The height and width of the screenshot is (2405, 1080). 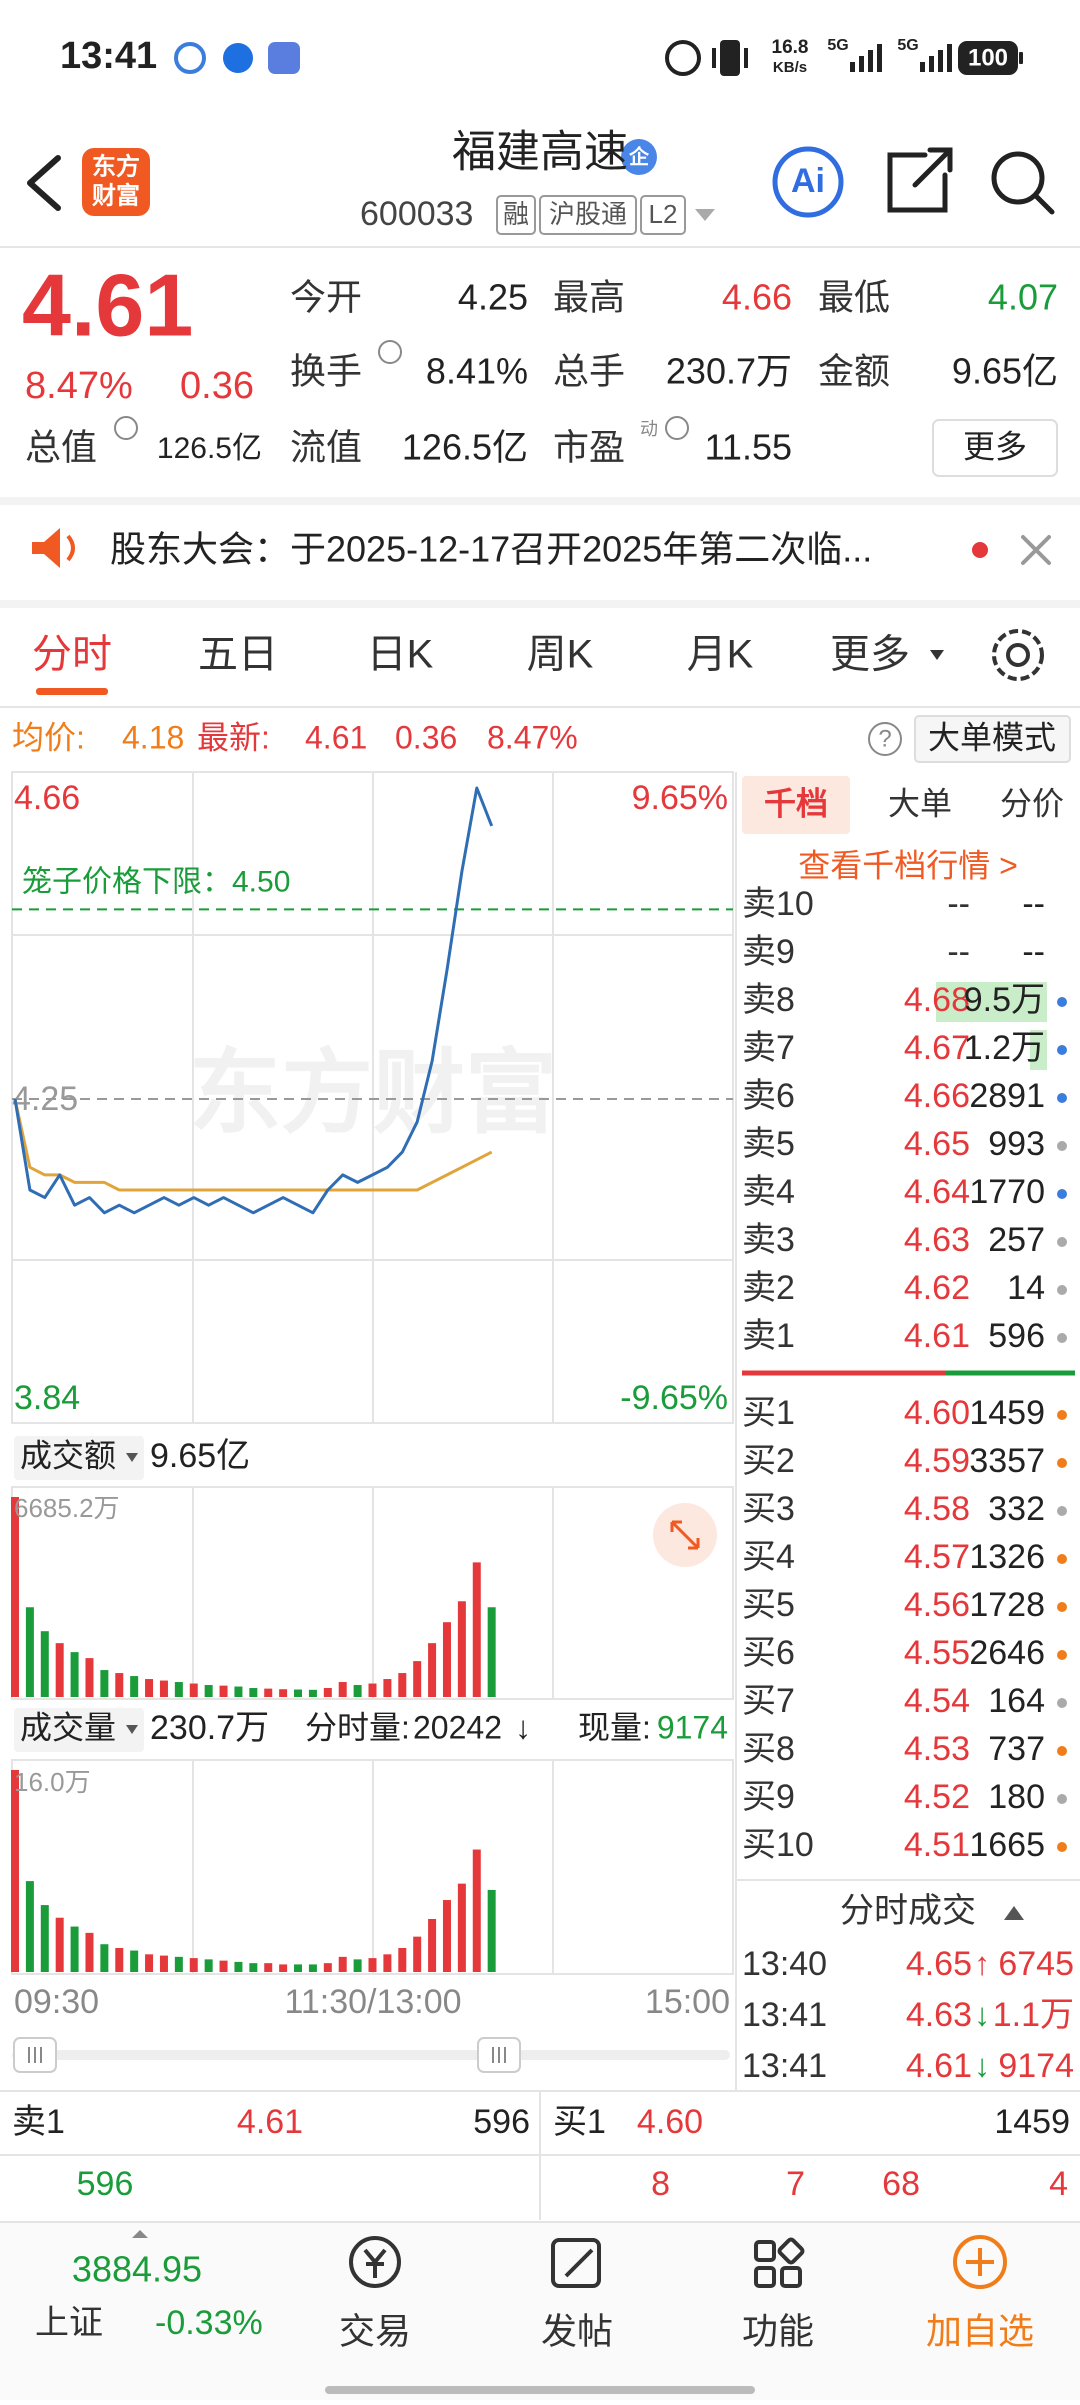 I want to click on tab: 日K, so click(x=400, y=655).